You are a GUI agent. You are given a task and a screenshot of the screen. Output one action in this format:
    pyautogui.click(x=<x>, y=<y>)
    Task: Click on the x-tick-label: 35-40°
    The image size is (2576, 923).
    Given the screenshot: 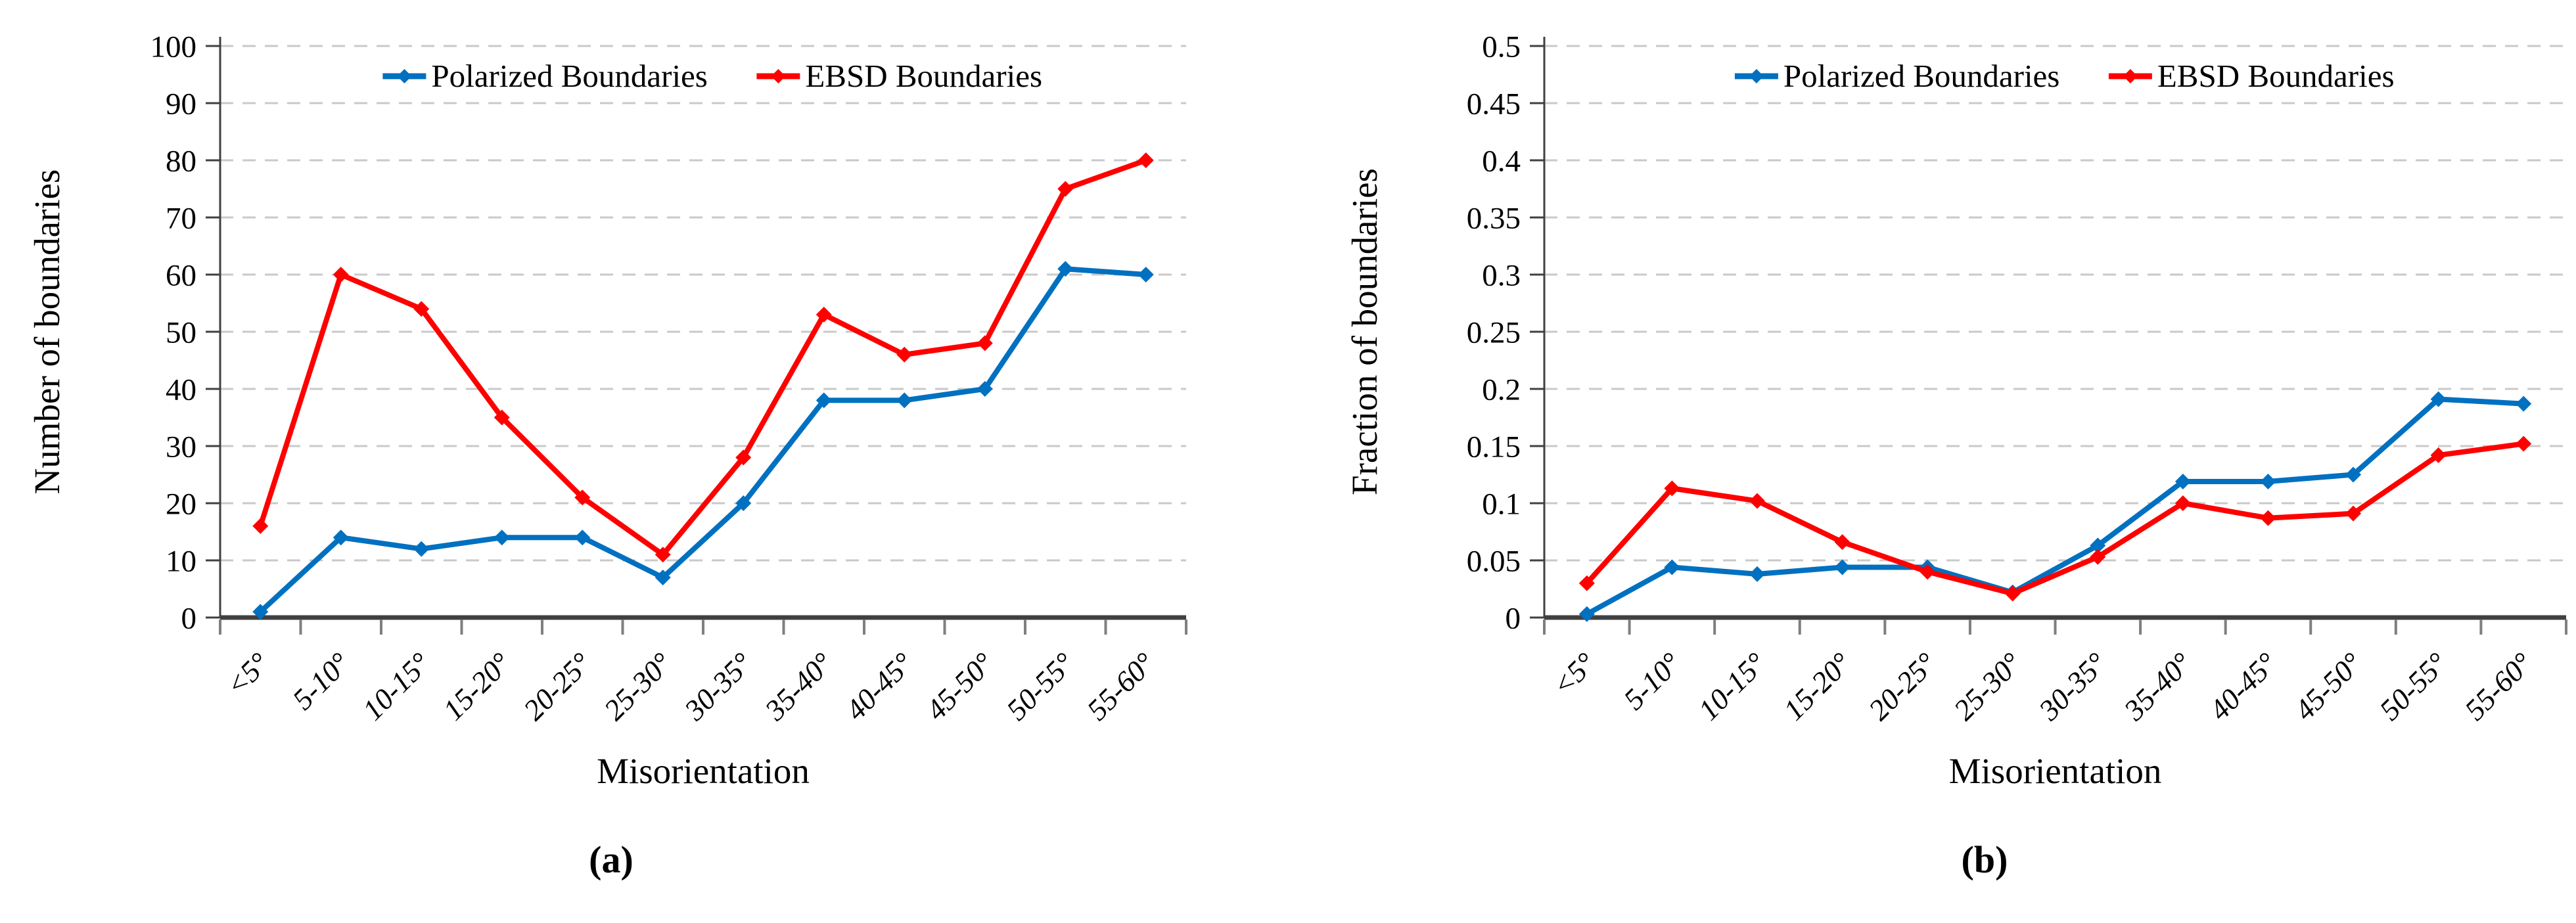 What is the action you would take?
    pyautogui.click(x=2157, y=686)
    